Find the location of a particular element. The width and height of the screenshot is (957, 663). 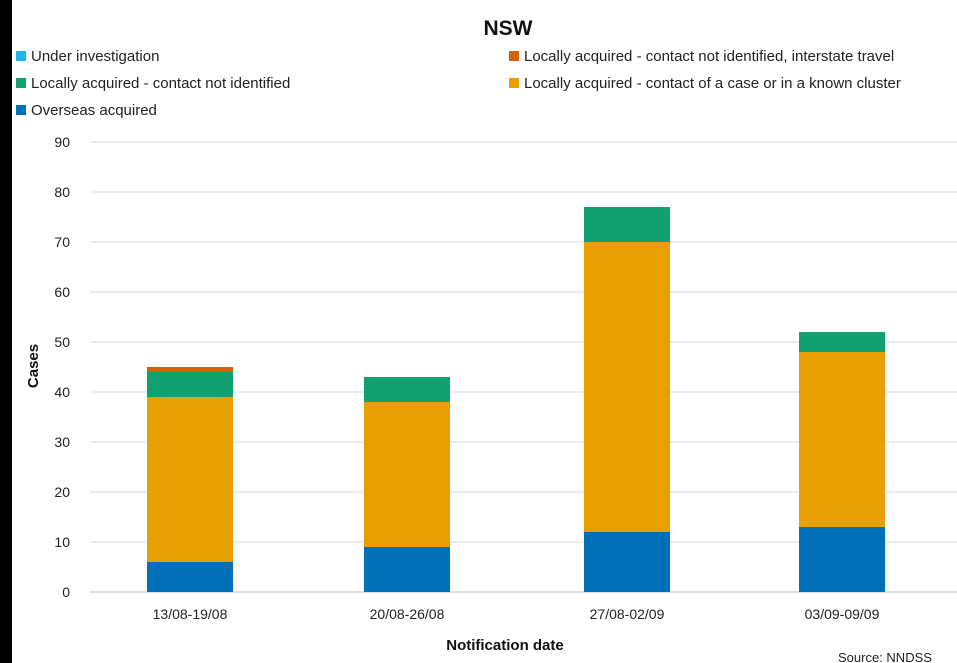

y-tick-label: 30 is located at coordinates (62, 442).